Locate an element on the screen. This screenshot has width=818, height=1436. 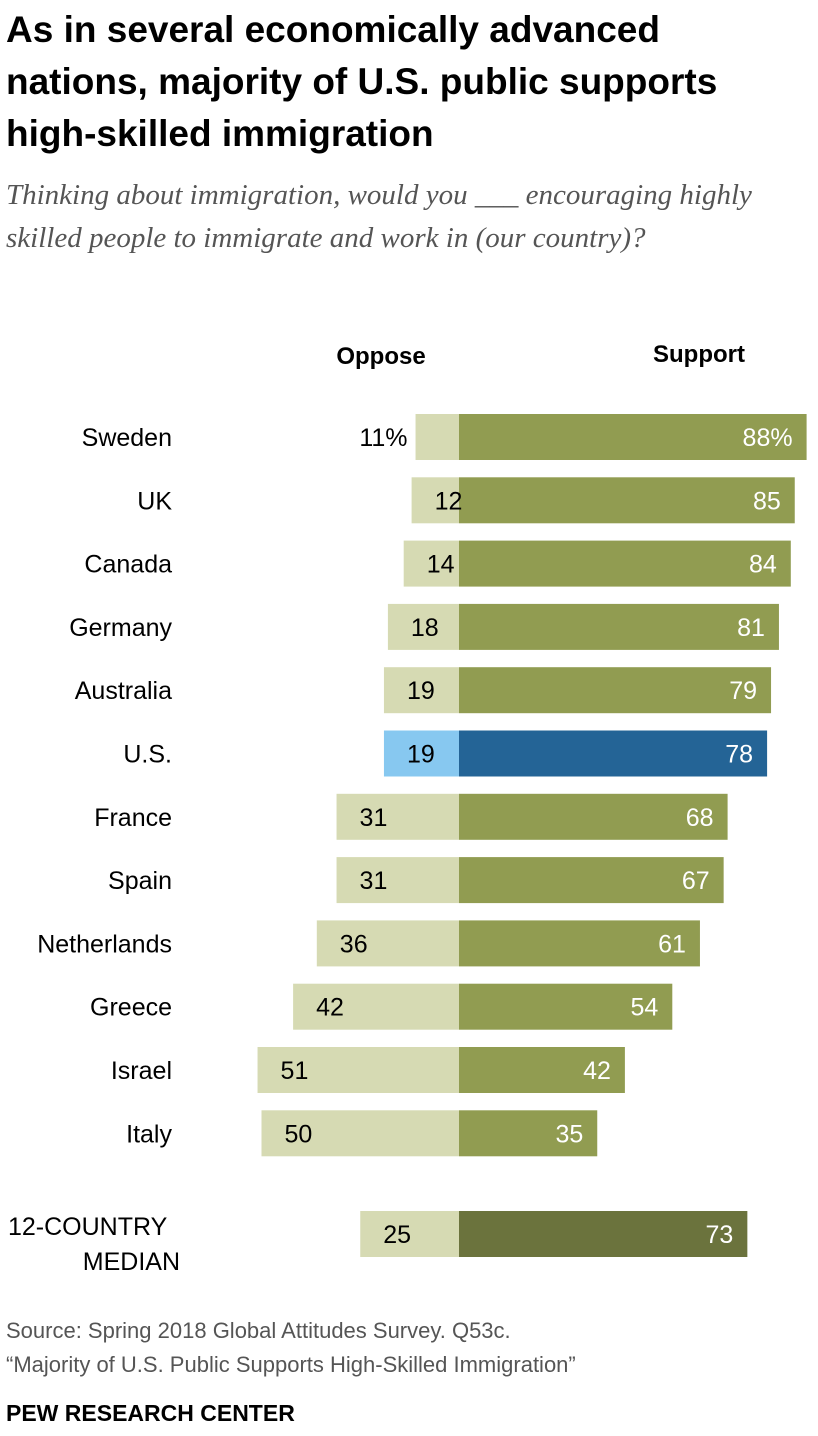
oppose-value-label: 51 is located at coordinates (295, 1071).